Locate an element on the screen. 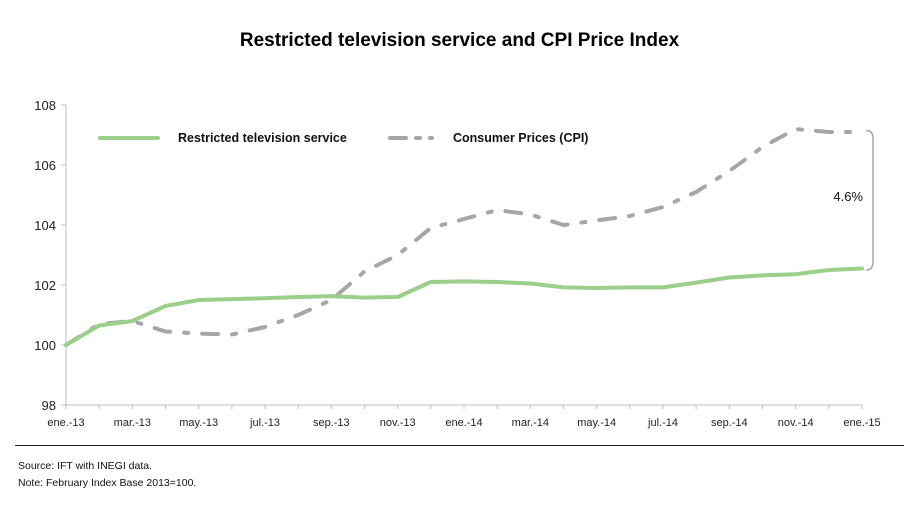 Image resolution: width=919 pixels, height=505 pixels. footer-divider is located at coordinates (459, 445).